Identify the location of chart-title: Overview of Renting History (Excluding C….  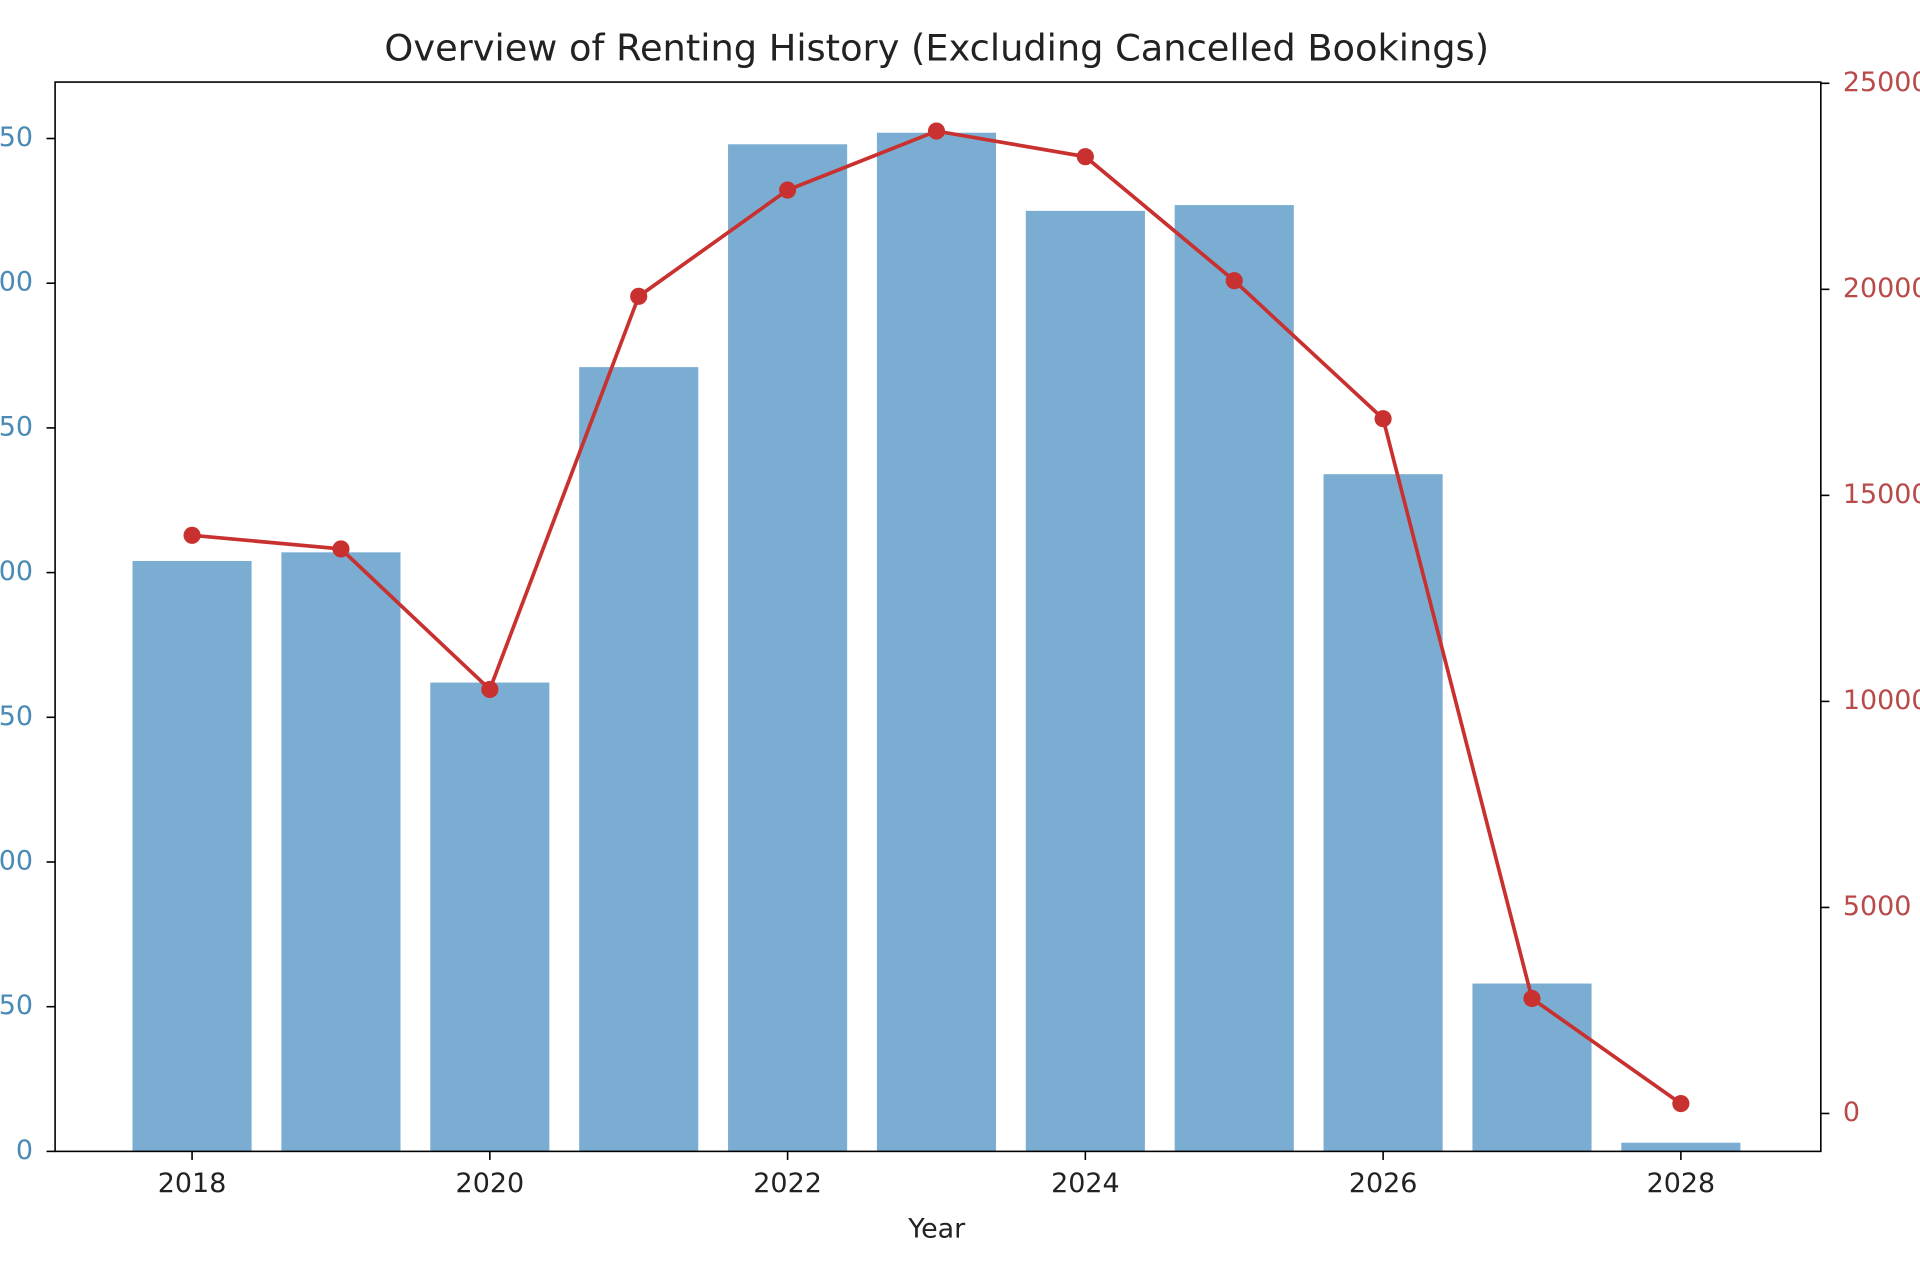
(936, 48).